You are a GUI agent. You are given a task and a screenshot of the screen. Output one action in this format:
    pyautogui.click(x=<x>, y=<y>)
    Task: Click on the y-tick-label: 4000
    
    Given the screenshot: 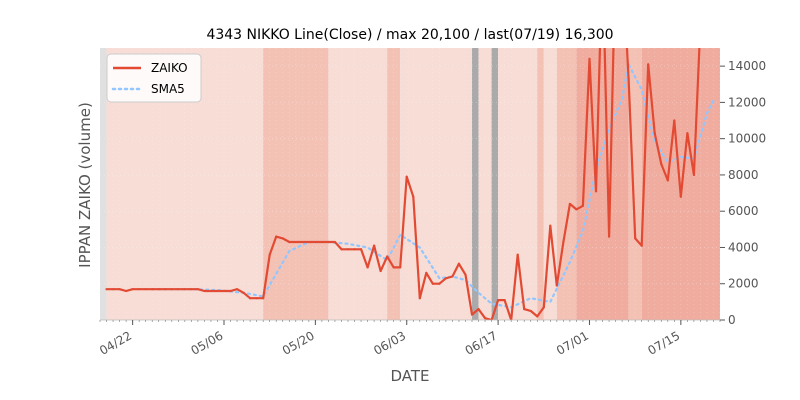 What is the action you would take?
    pyautogui.click(x=743, y=247)
    